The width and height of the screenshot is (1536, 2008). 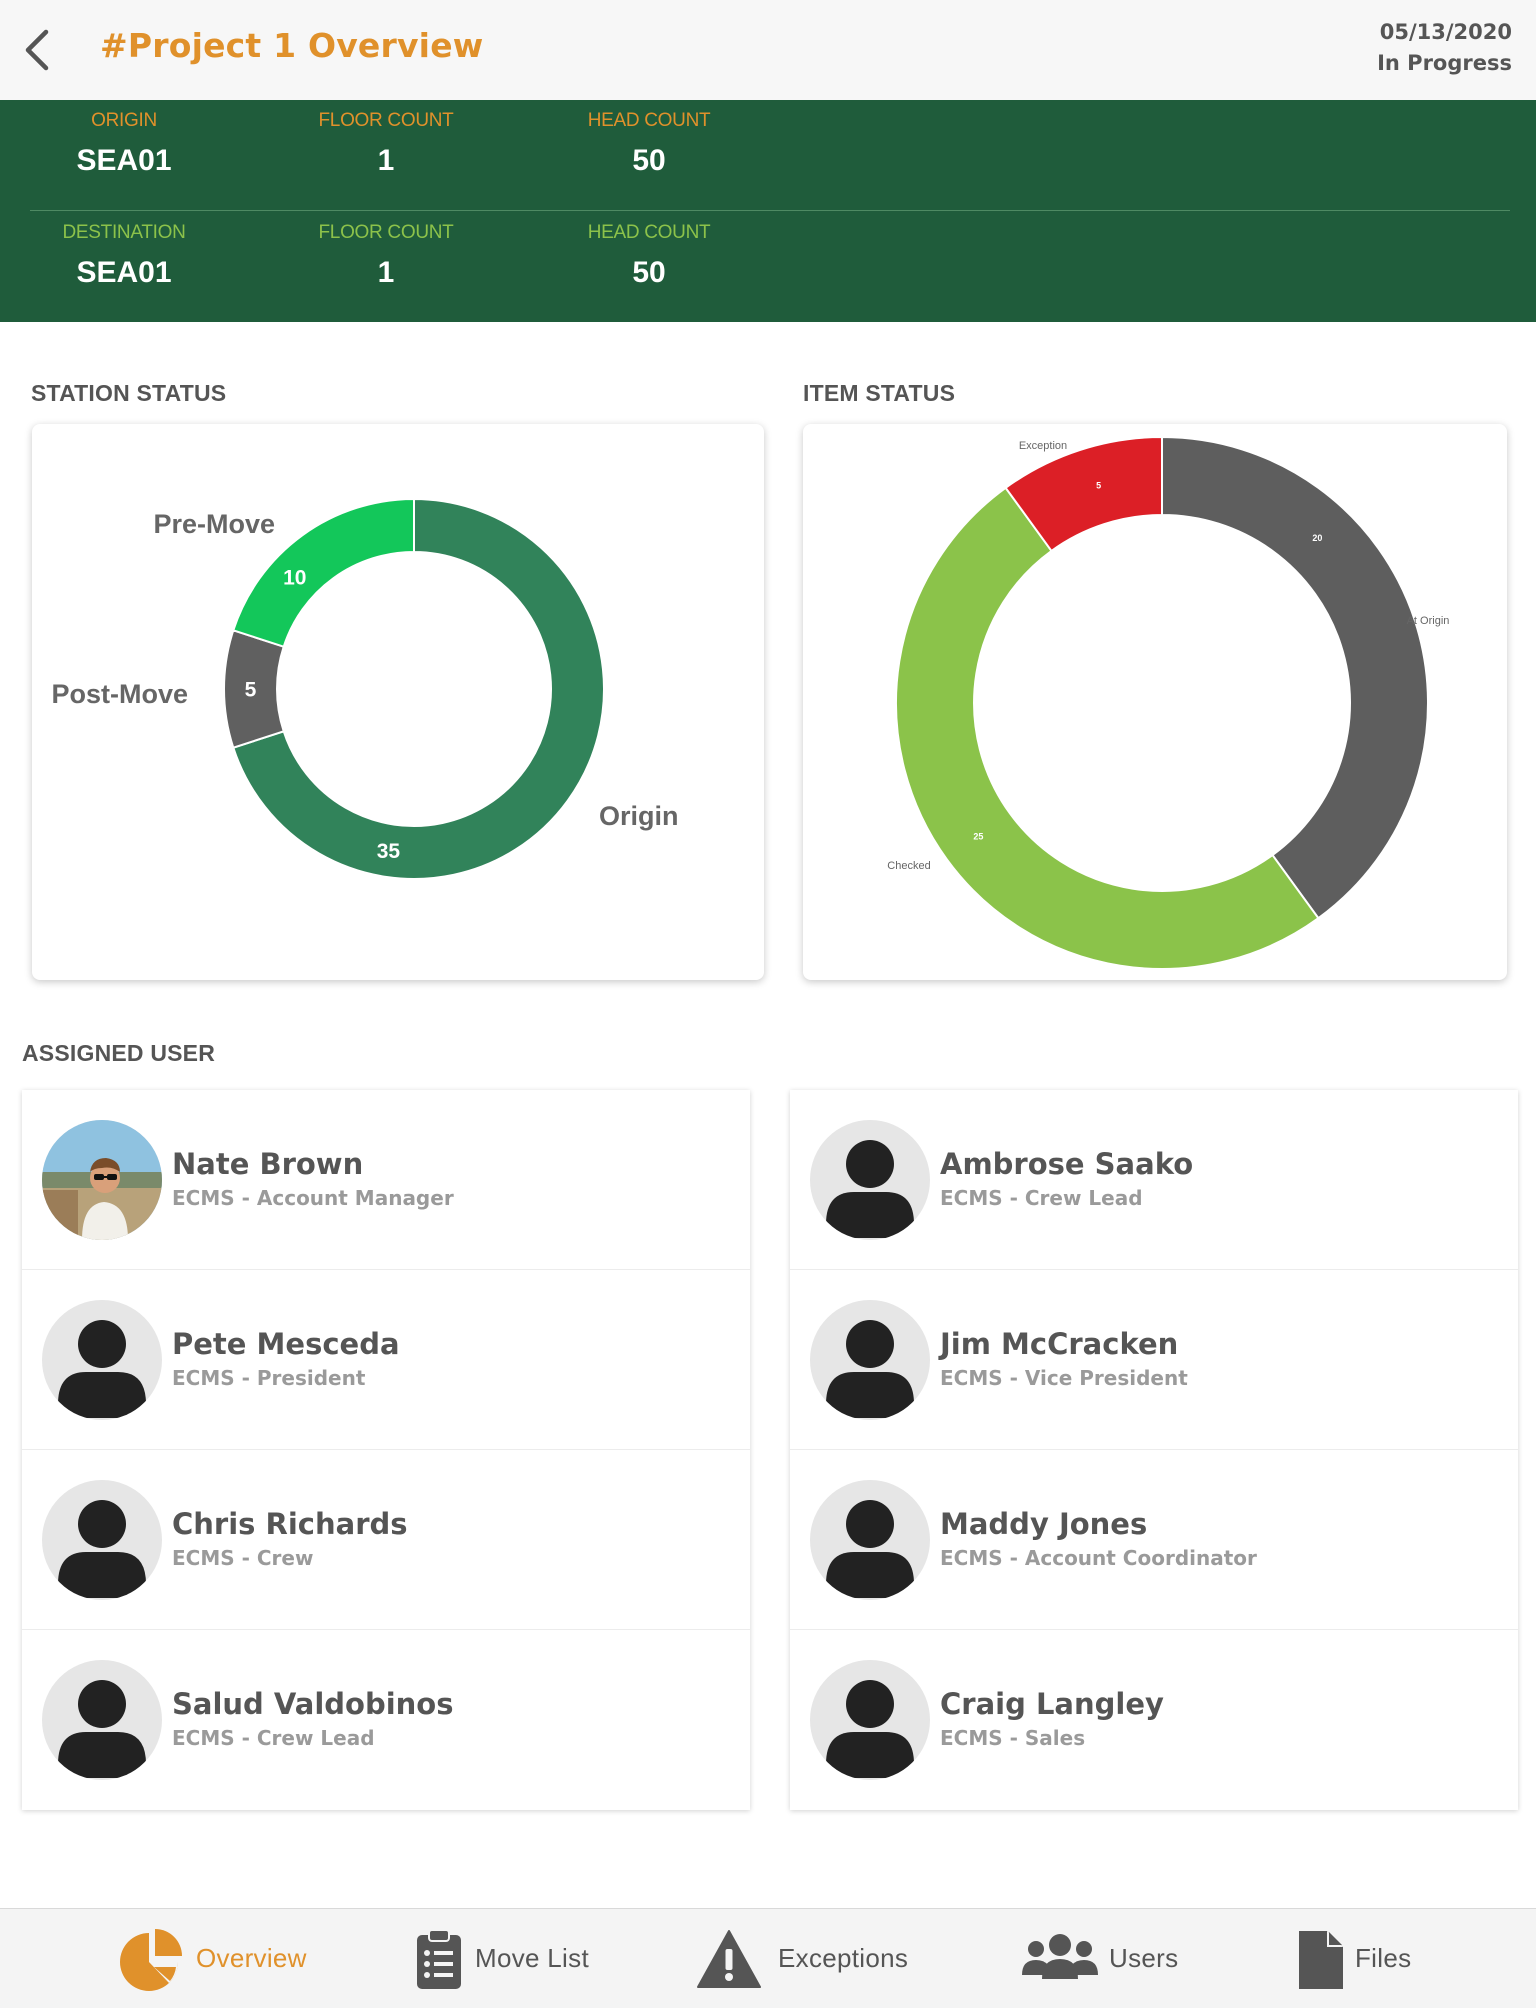 What do you see at coordinates (386, 1180) in the screenshot?
I see `user-row: Nate Brown ECMS - Account Manager` at bounding box center [386, 1180].